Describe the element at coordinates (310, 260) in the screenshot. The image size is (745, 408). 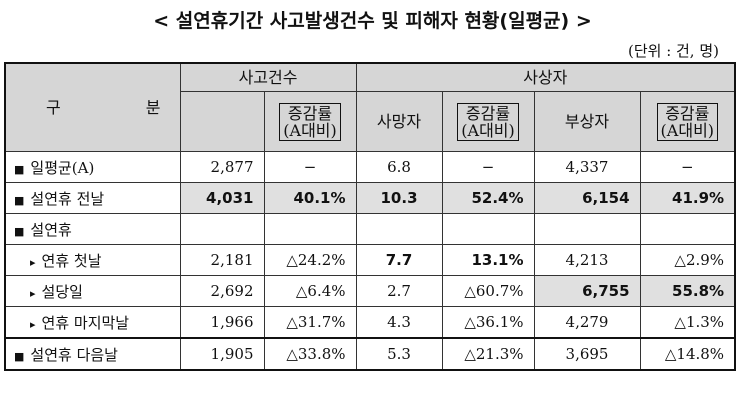
I see `cell-accidents-change: △24.2%` at that location.